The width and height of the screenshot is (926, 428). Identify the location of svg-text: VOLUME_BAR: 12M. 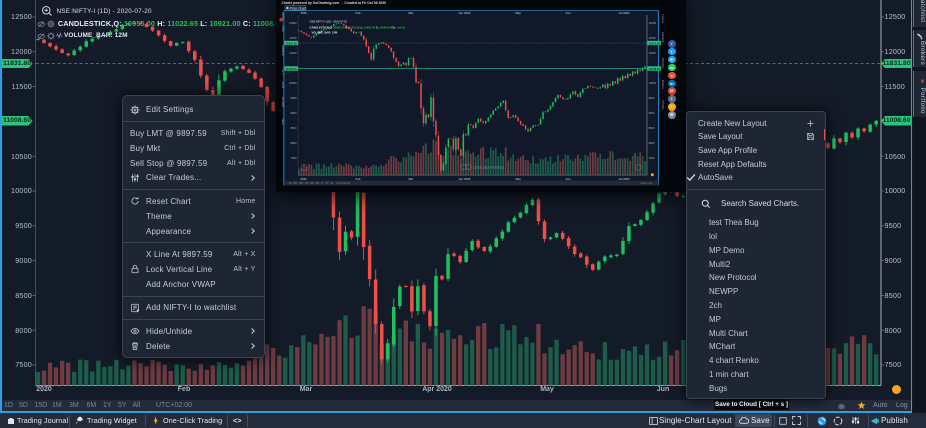
(324, 33).